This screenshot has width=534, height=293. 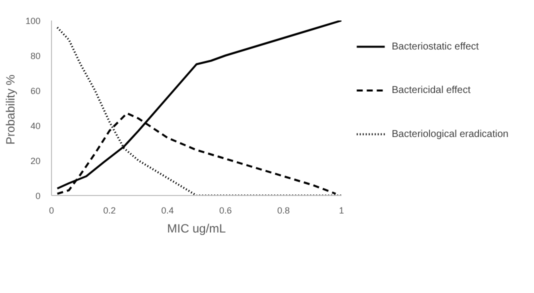 I want to click on y-axis-title: Probability %, so click(x=10, y=109).